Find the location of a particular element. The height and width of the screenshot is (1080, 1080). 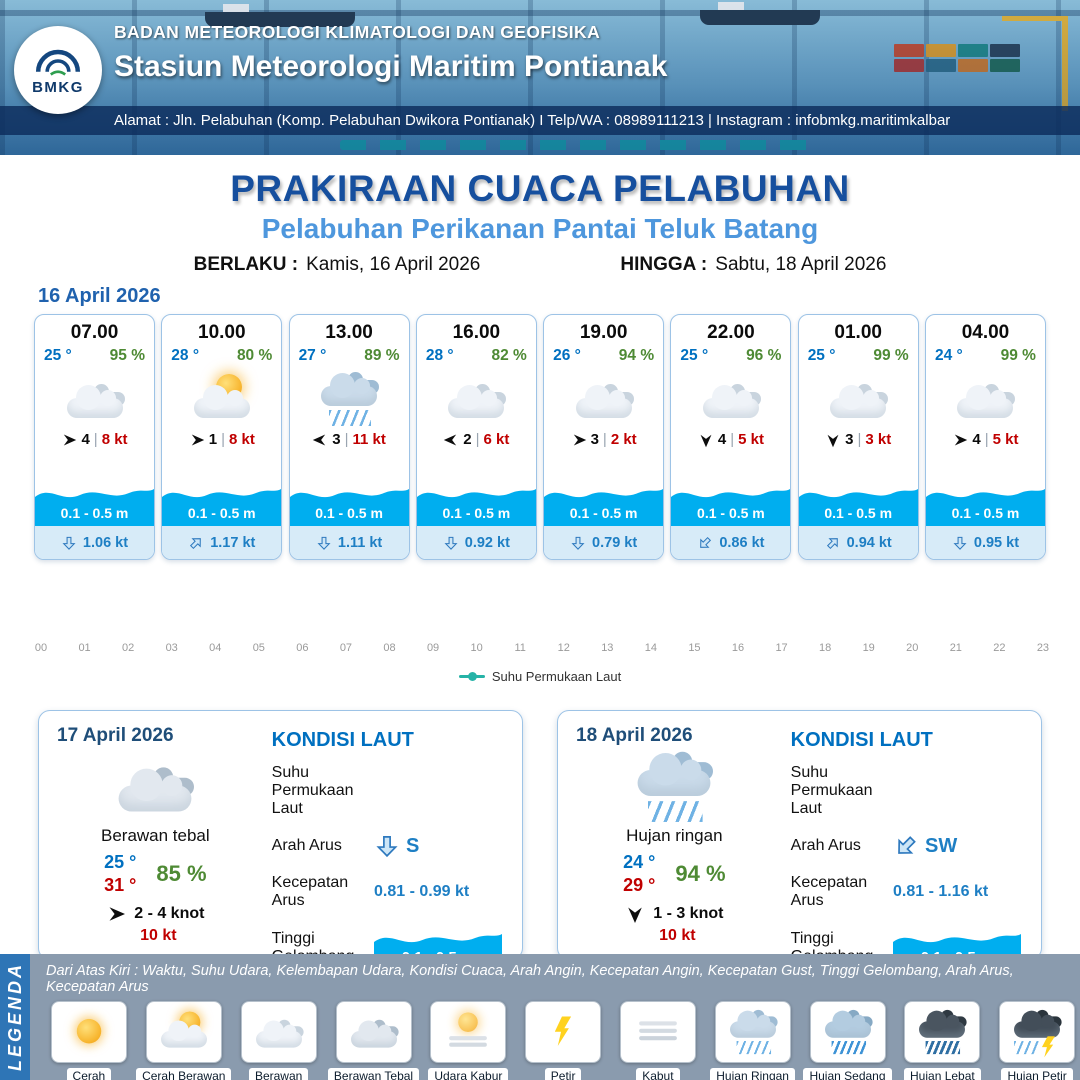

day-temp-max: 31 ° is located at coordinates (120, 885).